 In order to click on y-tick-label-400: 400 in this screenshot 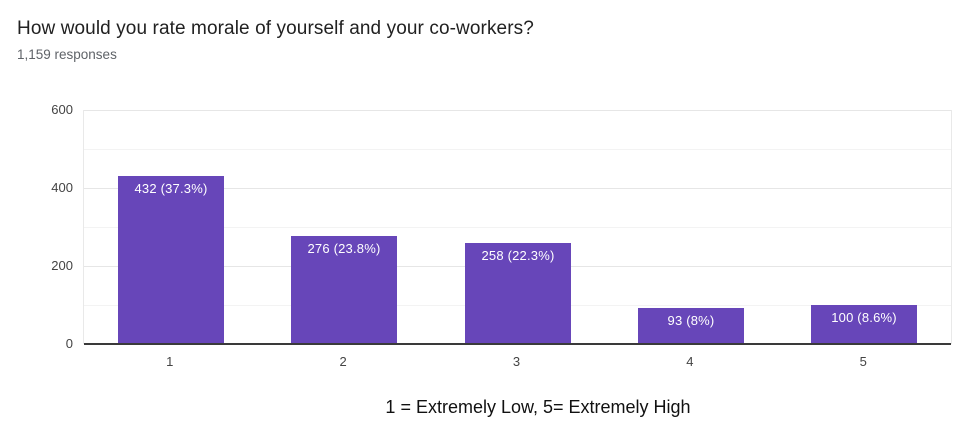, I will do `click(62, 187)`.